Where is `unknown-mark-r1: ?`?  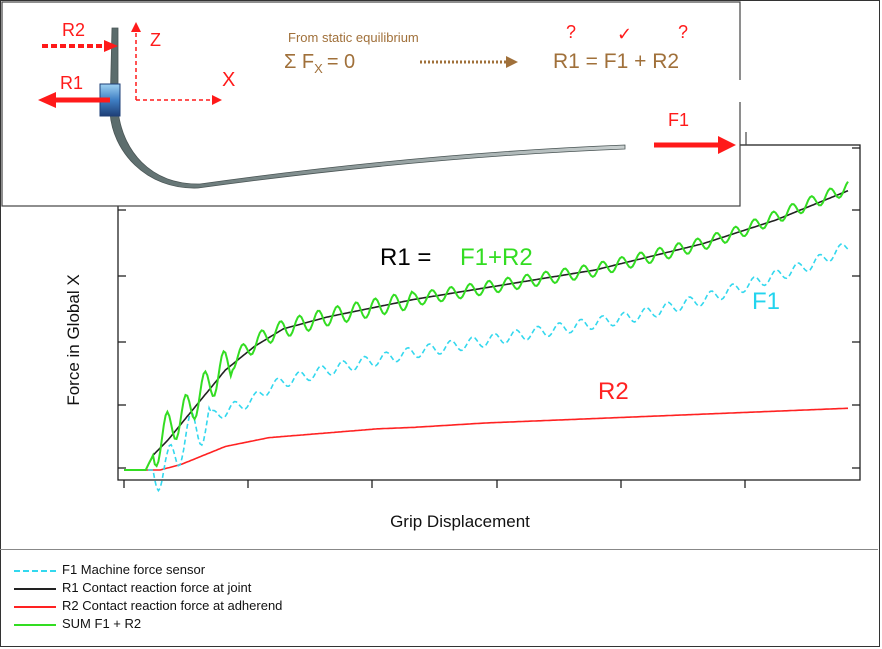 unknown-mark-r1: ? is located at coordinates (571, 32).